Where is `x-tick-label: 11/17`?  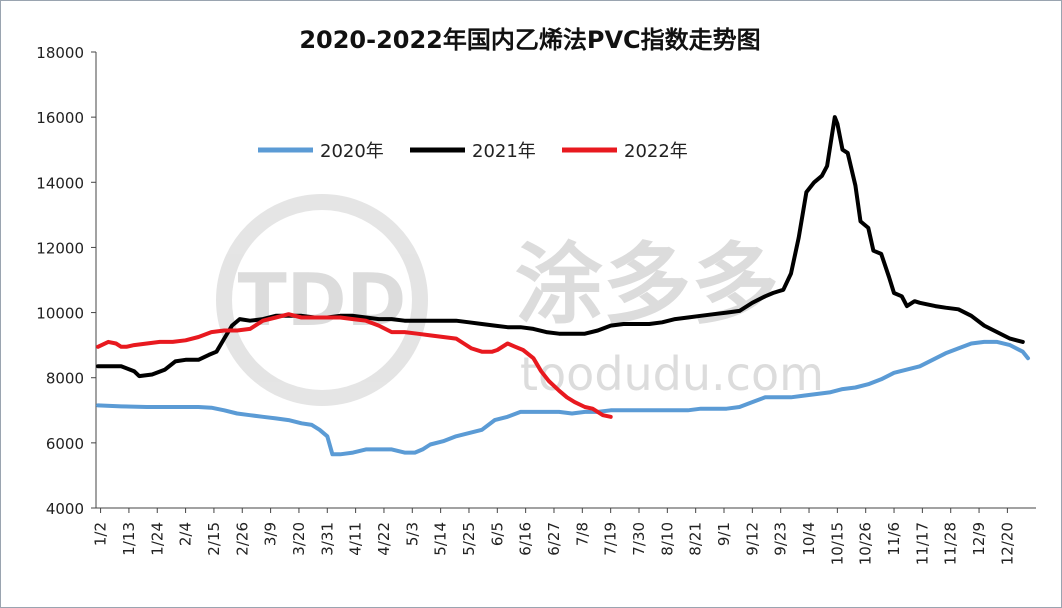 x-tick-label: 11/17 is located at coordinates (922, 543).